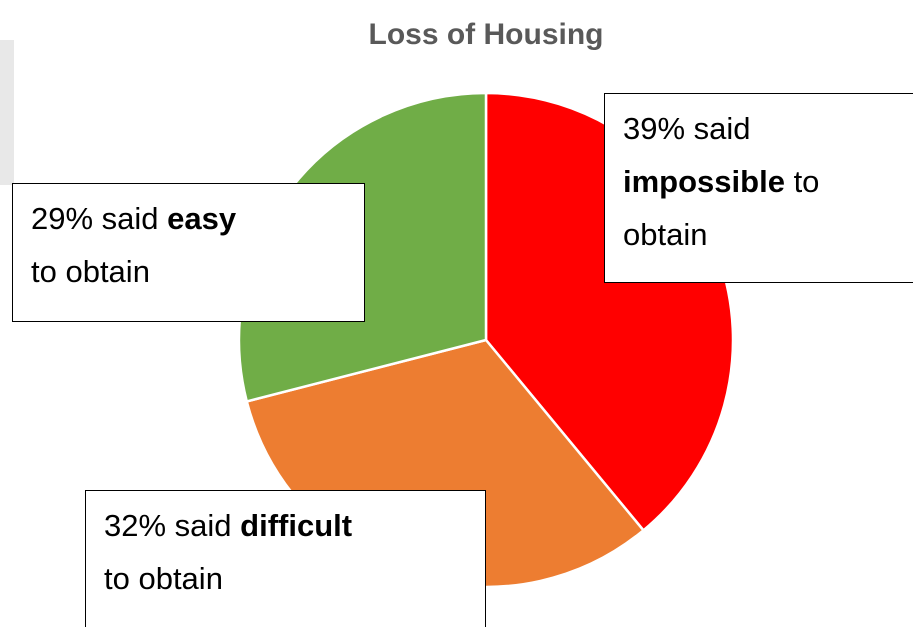 The width and height of the screenshot is (913, 627). Describe the element at coordinates (486, 34) in the screenshot. I see `chart-title: Loss of Housing` at that location.